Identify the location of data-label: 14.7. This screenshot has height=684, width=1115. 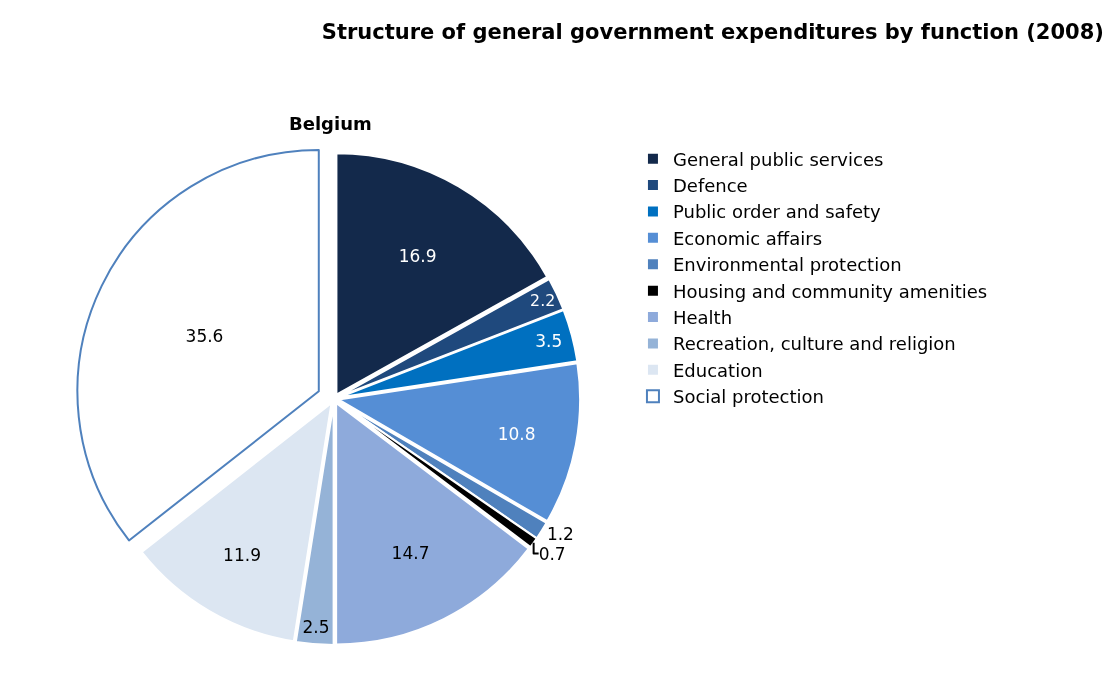
(410, 552).